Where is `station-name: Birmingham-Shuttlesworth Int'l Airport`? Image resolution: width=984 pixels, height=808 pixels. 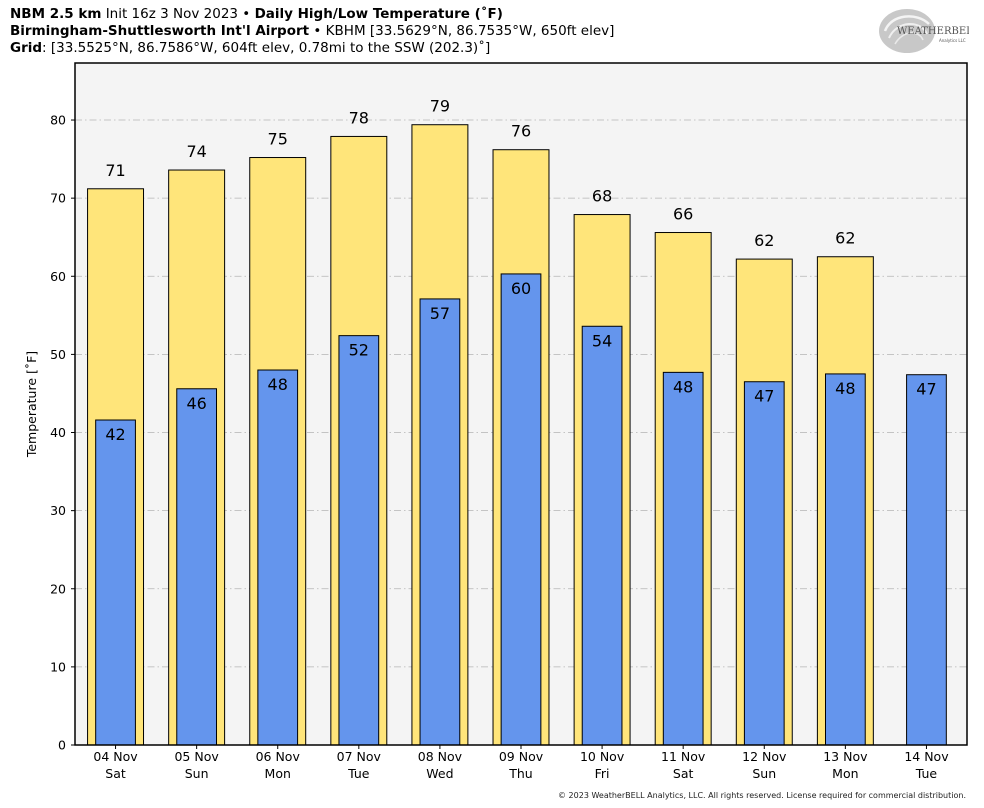 station-name: Birmingham-Shuttlesworth Int'l Airport is located at coordinates (160, 31).